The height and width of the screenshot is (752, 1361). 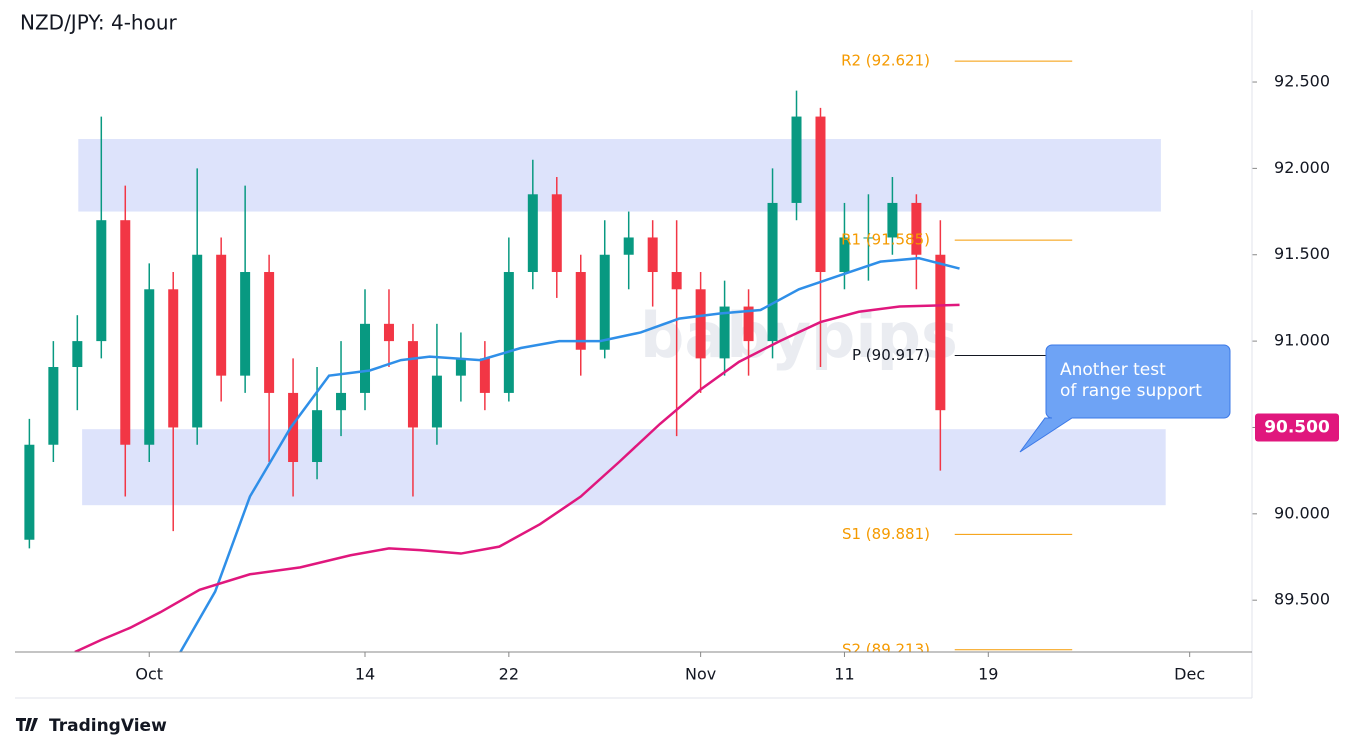 I want to click on chart-title: NZD/JPY: 4-hour, so click(x=99, y=23).